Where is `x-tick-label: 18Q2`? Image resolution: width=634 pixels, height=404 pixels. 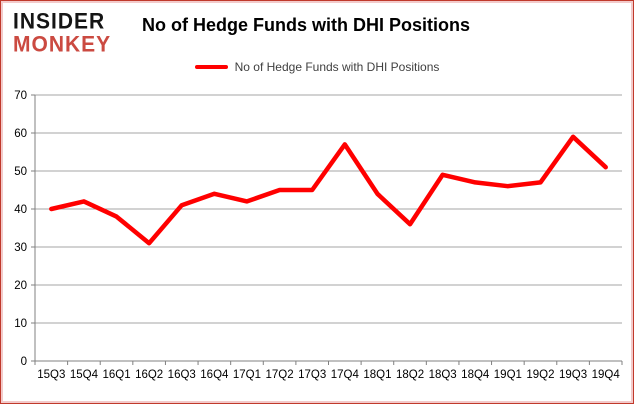 x-tick-label: 18Q2 is located at coordinates (410, 375).